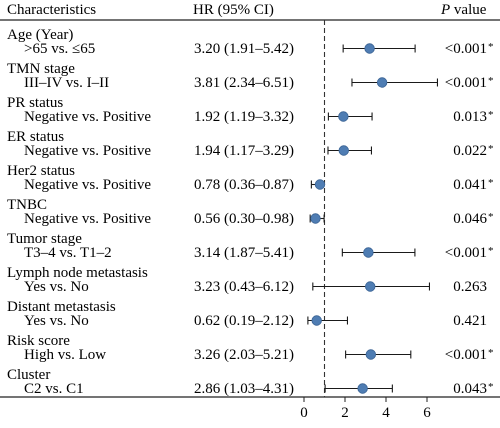 The image size is (500, 428). I want to click on row-group-label: Lymph node metastasis, so click(77, 273).